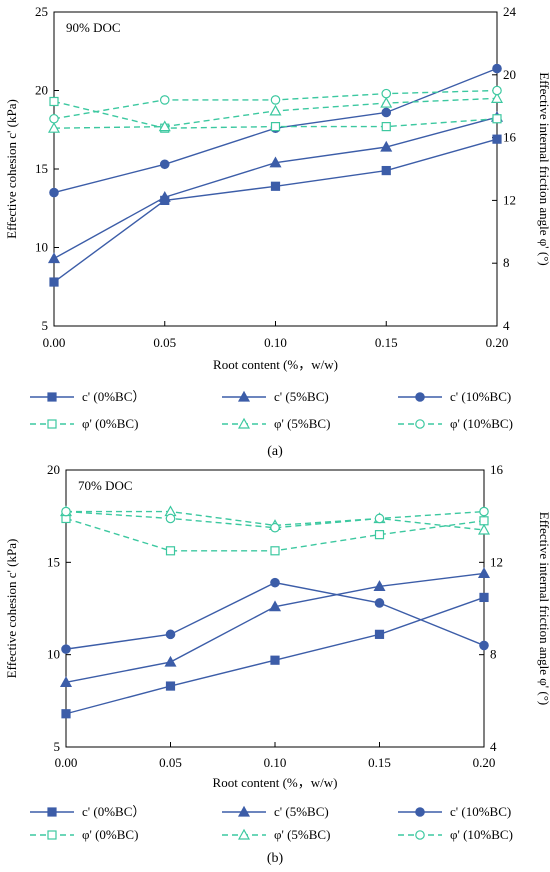 This screenshot has width=550, height=872. What do you see at coordinates (41, 247) in the screenshot?
I see `y-left-tick-label: 10` at bounding box center [41, 247].